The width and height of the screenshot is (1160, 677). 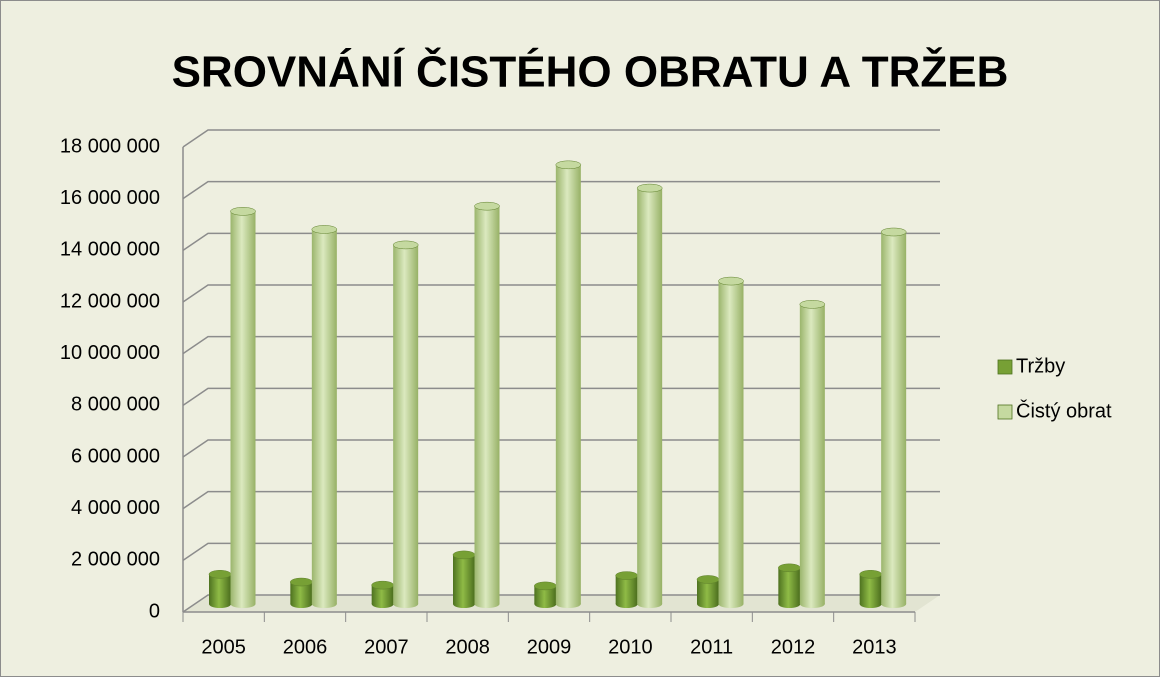 I want to click on y-tick-label: 2 000 000, so click(x=115, y=560).